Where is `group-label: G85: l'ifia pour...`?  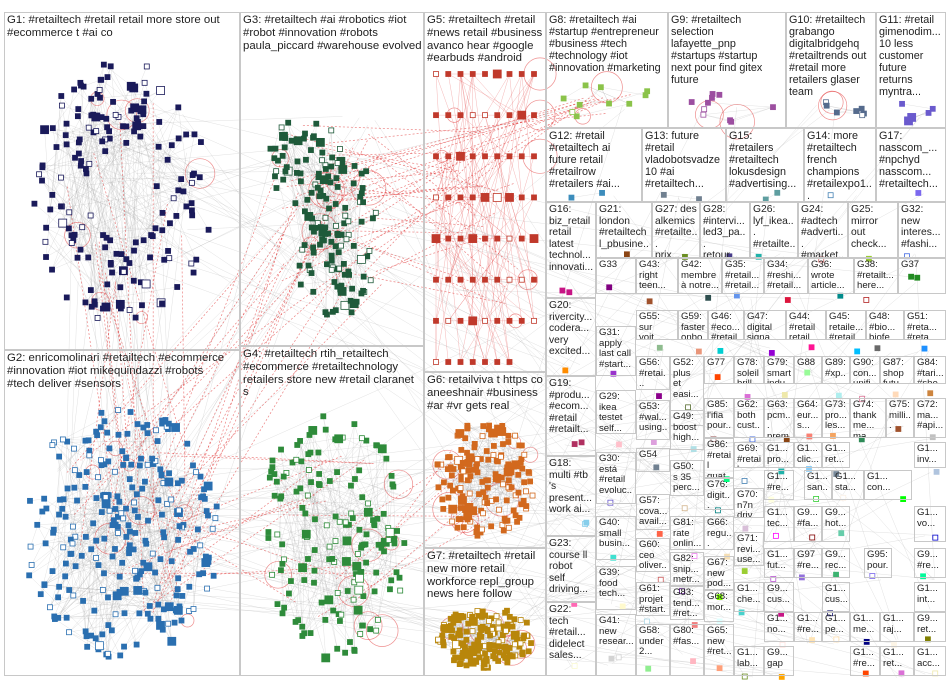 group-label: G85: l'ifia pour... is located at coordinates (719, 418).